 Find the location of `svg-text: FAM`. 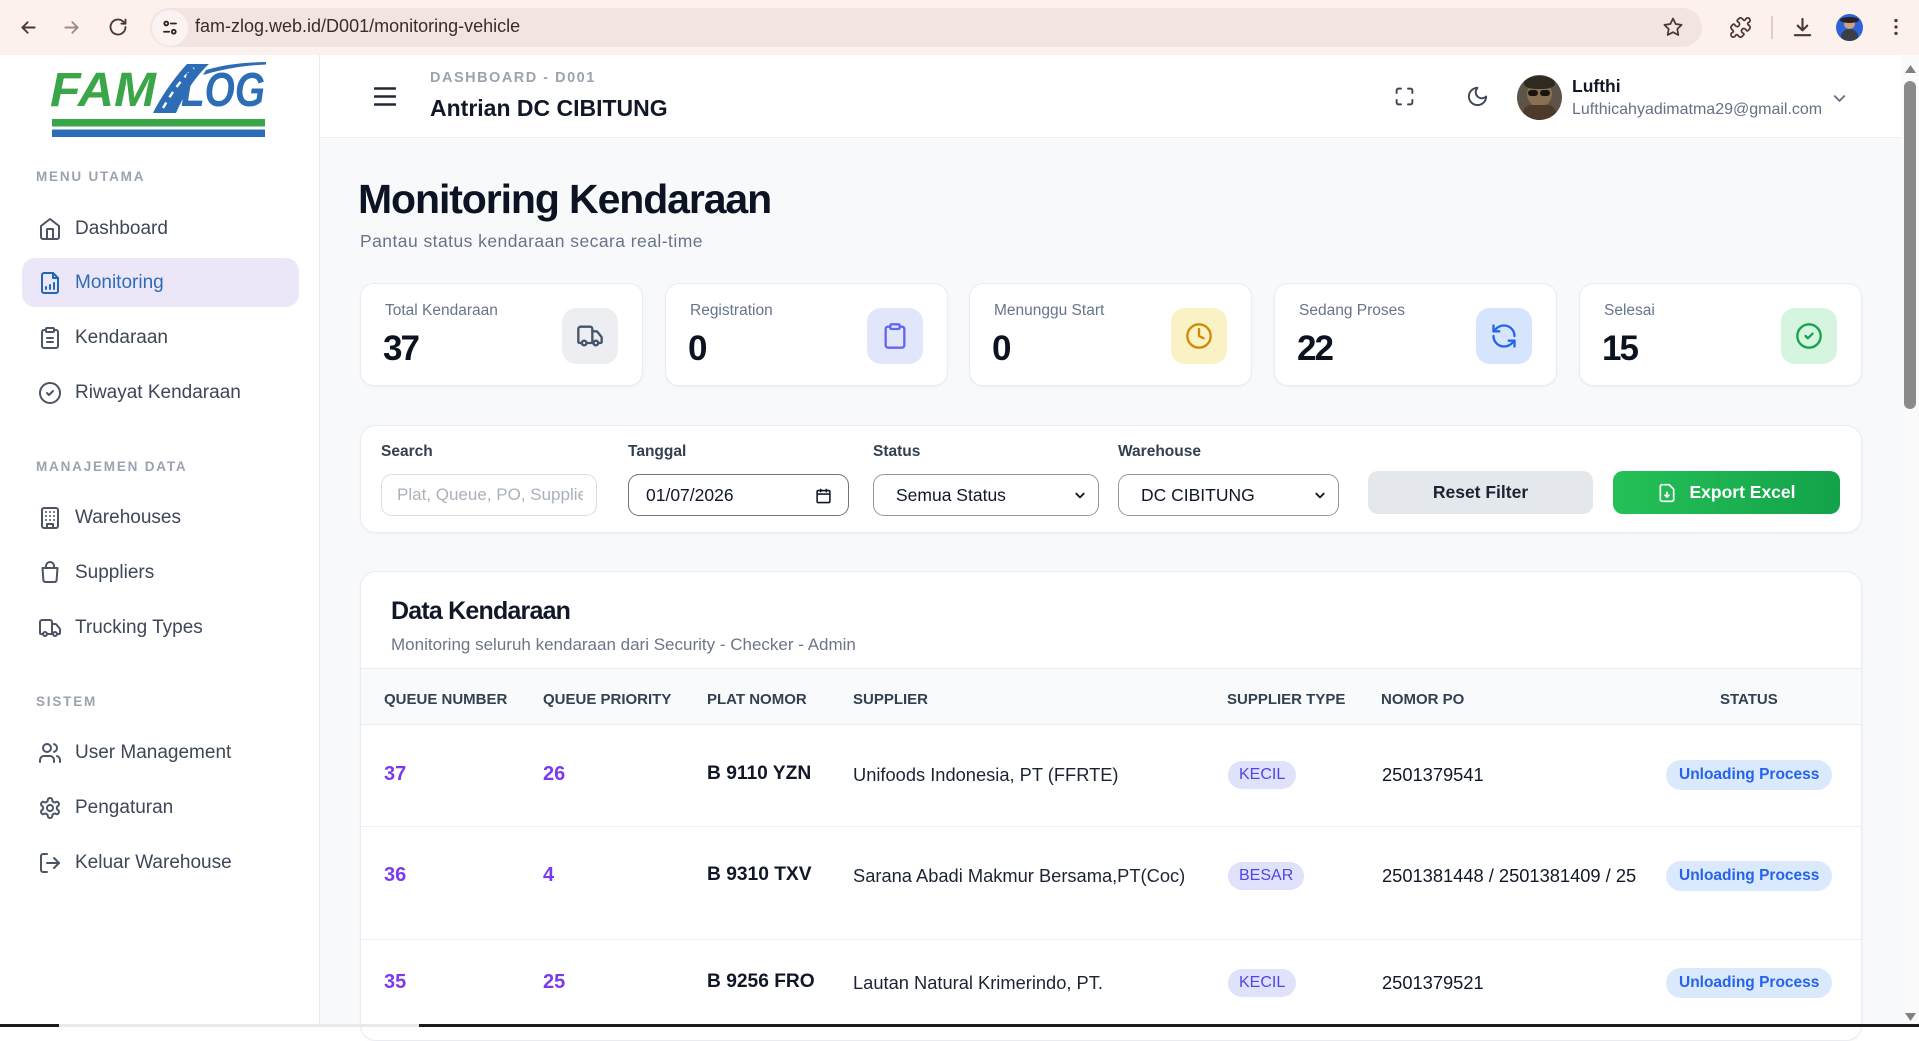

svg-text: FAM is located at coordinates (103, 90).